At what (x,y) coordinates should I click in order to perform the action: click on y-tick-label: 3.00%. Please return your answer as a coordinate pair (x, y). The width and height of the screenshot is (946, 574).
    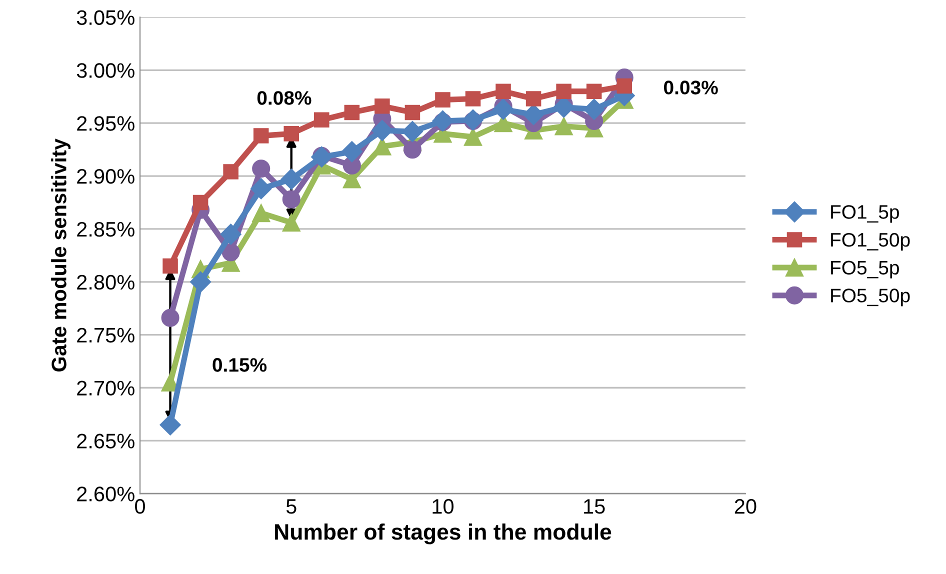
    Looking at the image, I should click on (105, 70).